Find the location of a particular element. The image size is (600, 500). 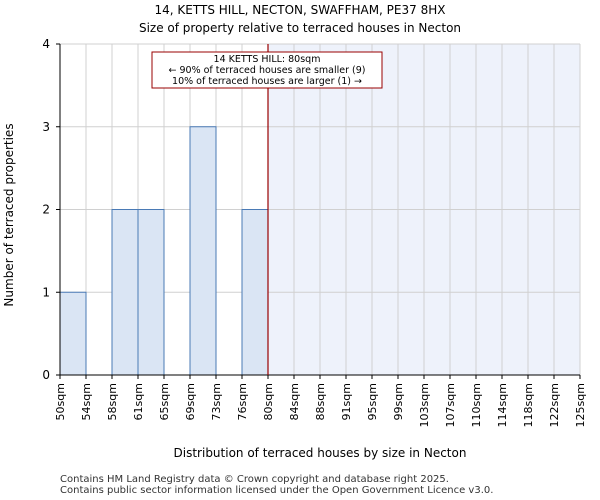

annotation-line: 14 KETTS HILL: 80sqm is located at coordinates (267, 59).